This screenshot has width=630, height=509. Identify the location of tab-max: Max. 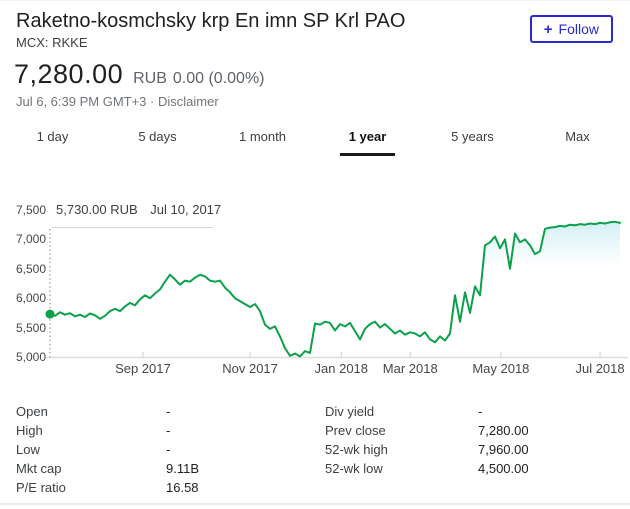
(577, 136).